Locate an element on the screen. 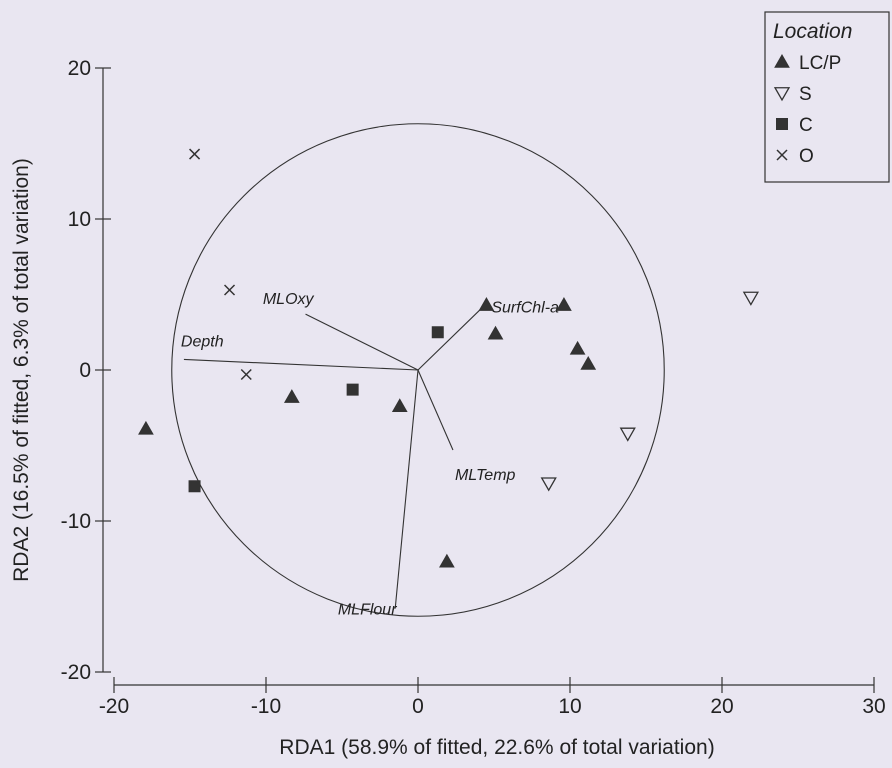  legend-label: S is located at coordinates (805, 94).